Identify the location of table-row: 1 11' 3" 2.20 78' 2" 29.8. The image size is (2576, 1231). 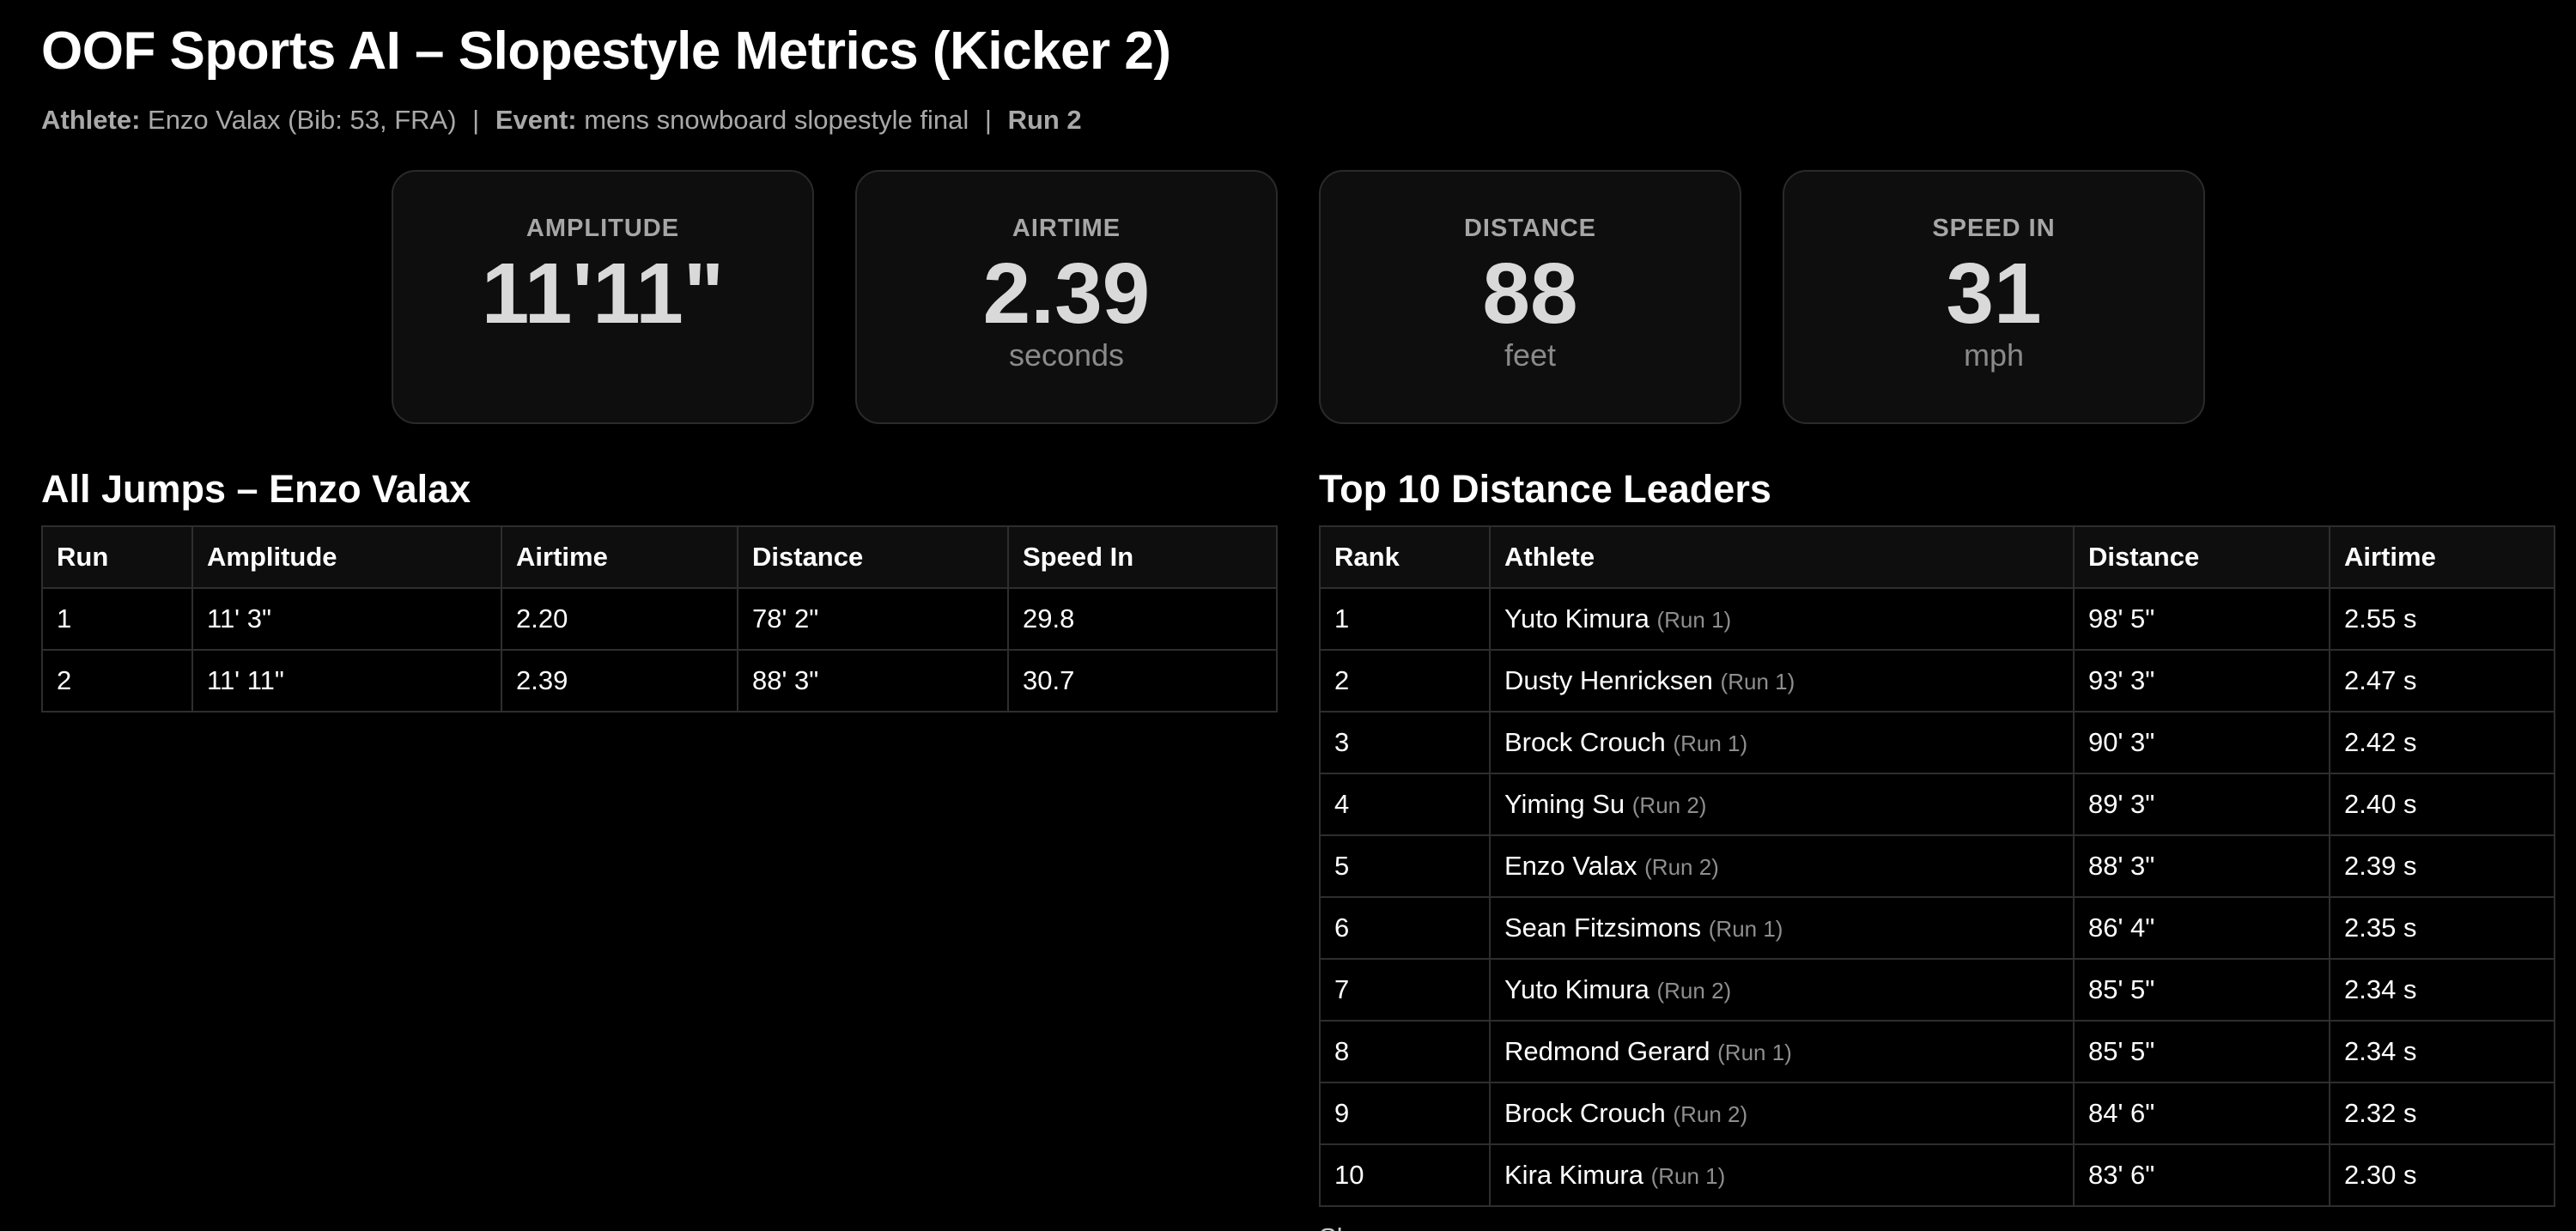
(660, 619).